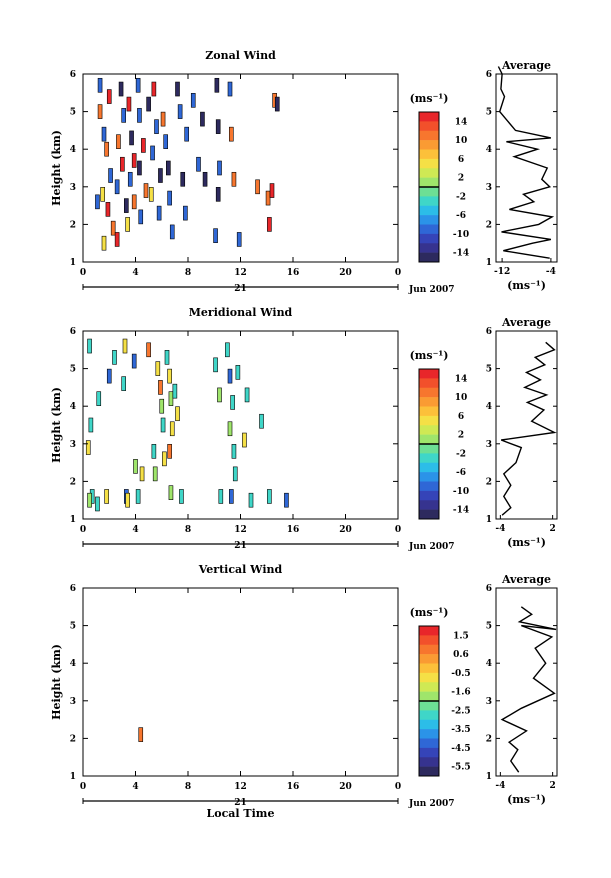 The image size is (611, 878). Describe the element at coordinates (526, 542) in the screenshot. I see `average-x-axis-label: (ms⁻¹)` at that location.